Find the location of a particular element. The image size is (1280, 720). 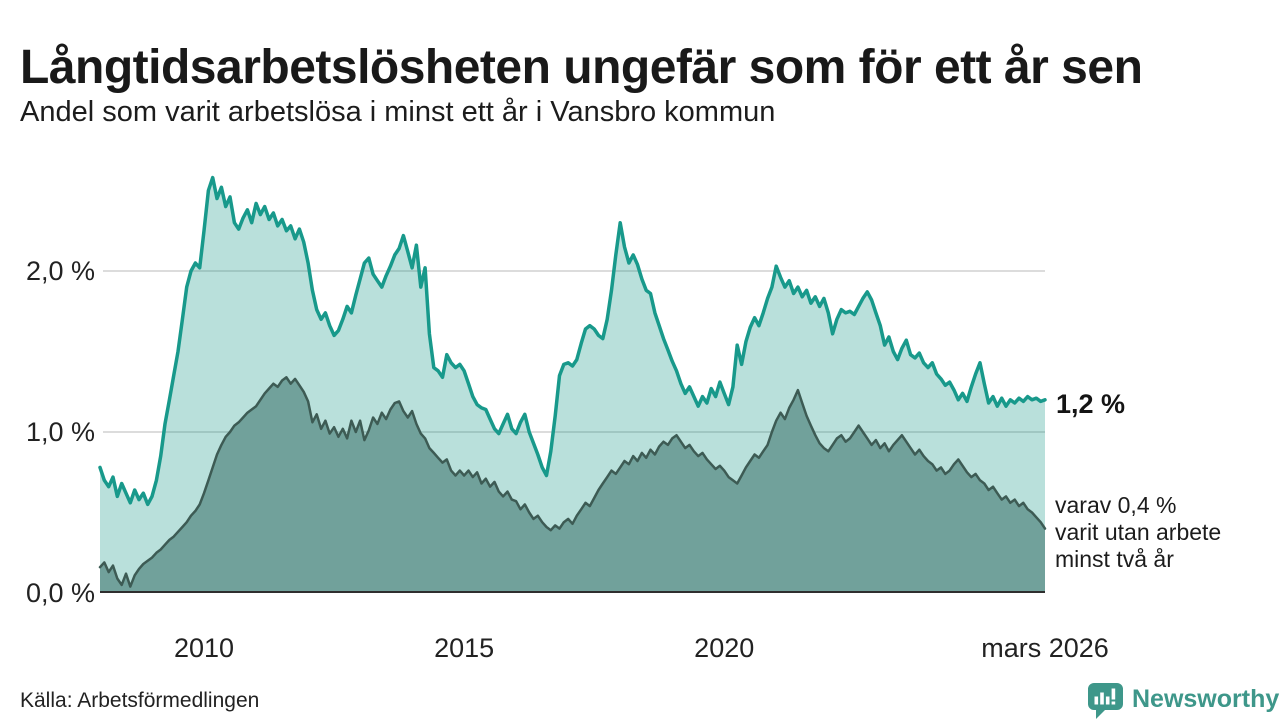

x-tick-label: 2010 is located at coordinates (204, 648).